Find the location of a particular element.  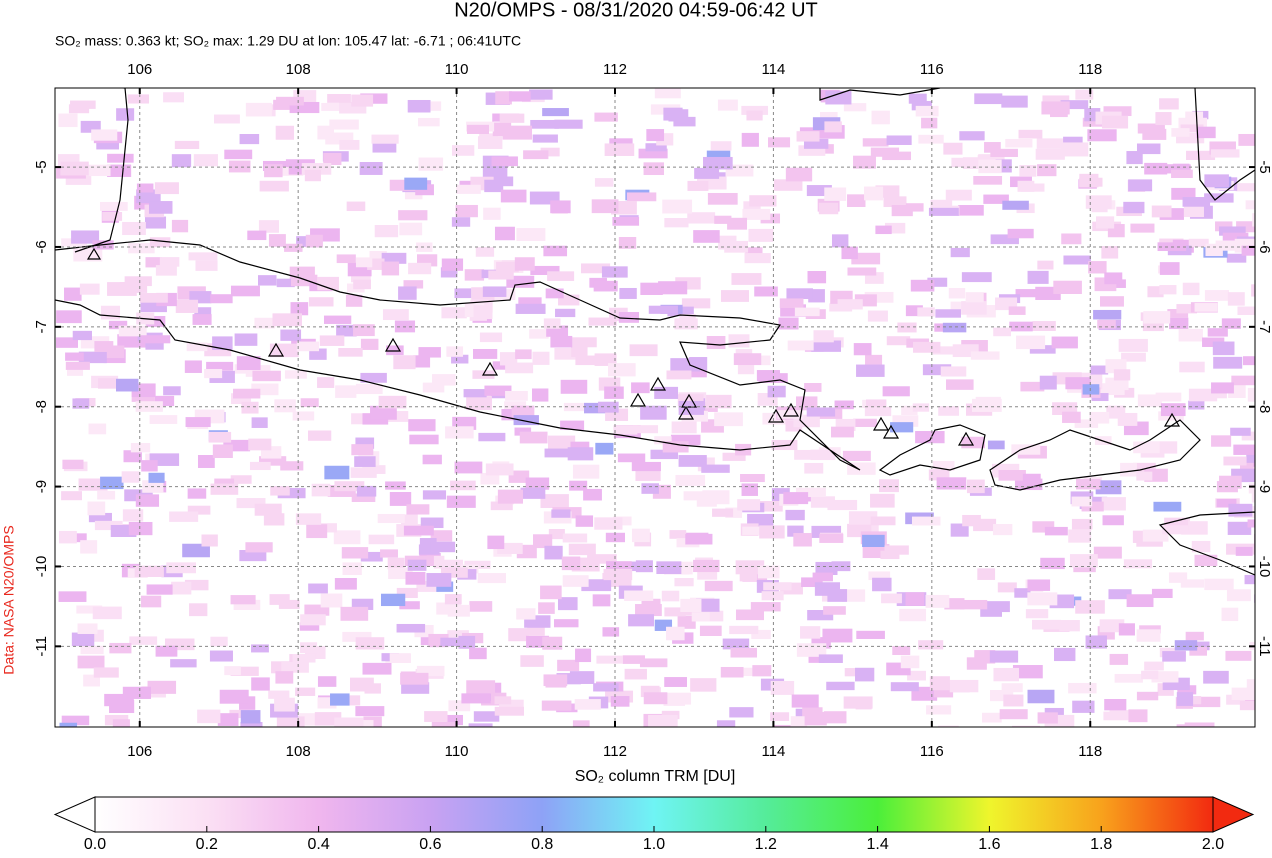

y-tick-label: -10 is located at coordinates (41, 567).